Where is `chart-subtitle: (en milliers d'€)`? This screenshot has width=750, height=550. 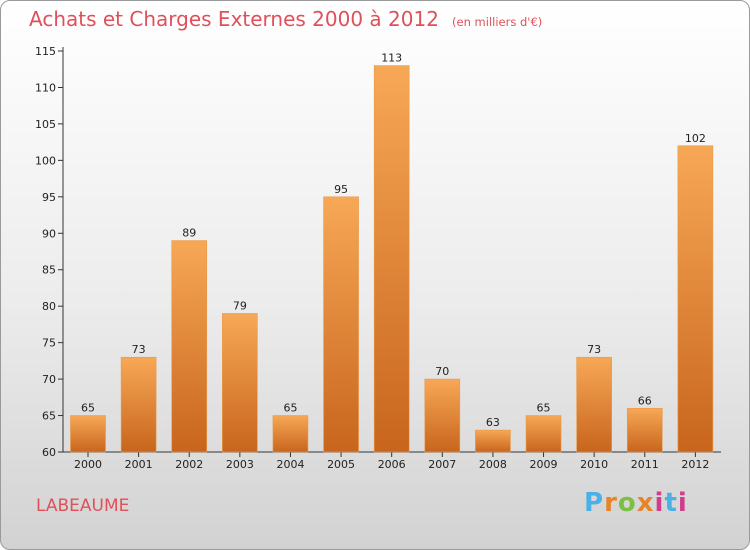
chart-subtitle: (en milliers d'€) is located at coordinates (497, 22).